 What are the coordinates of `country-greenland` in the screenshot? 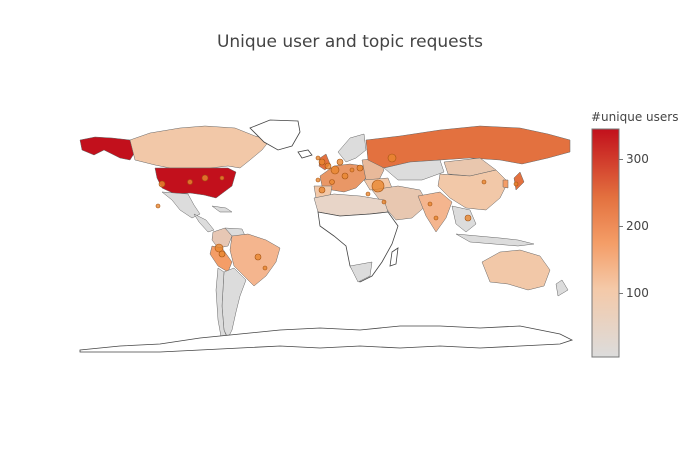 It's located at (275, 135).